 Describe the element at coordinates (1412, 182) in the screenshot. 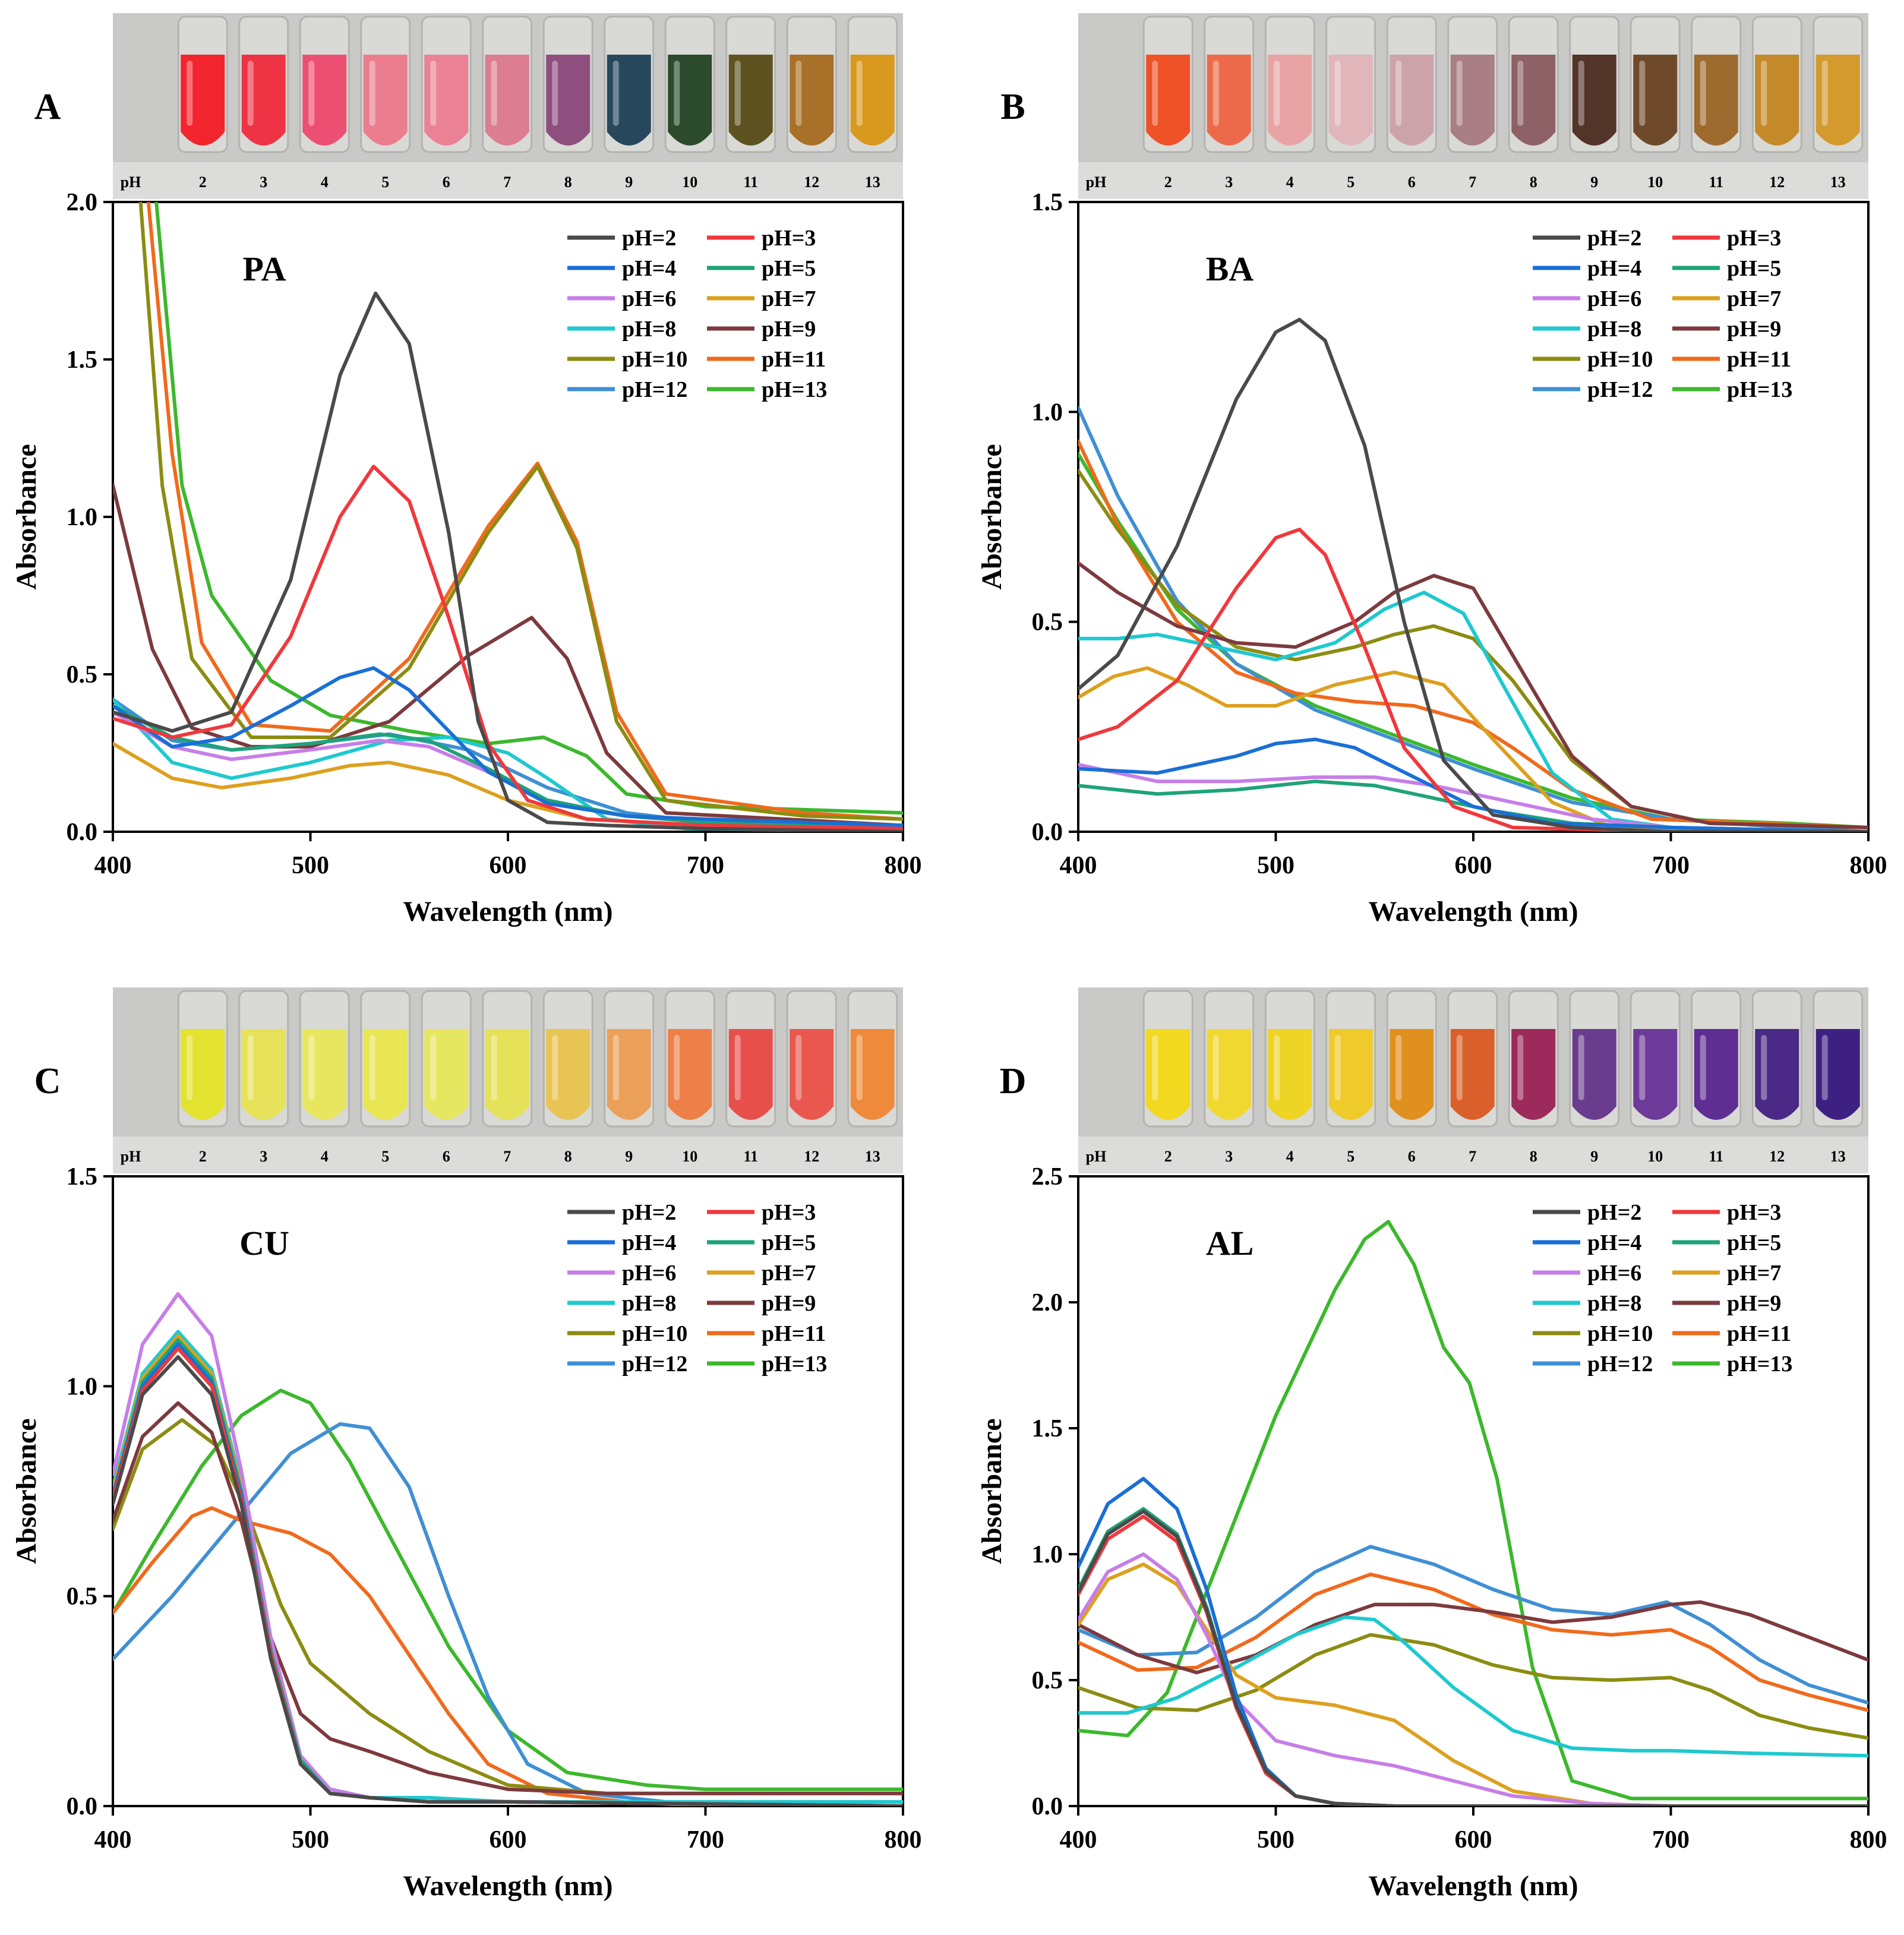

I see `tube-ph-label: 6` at that location.